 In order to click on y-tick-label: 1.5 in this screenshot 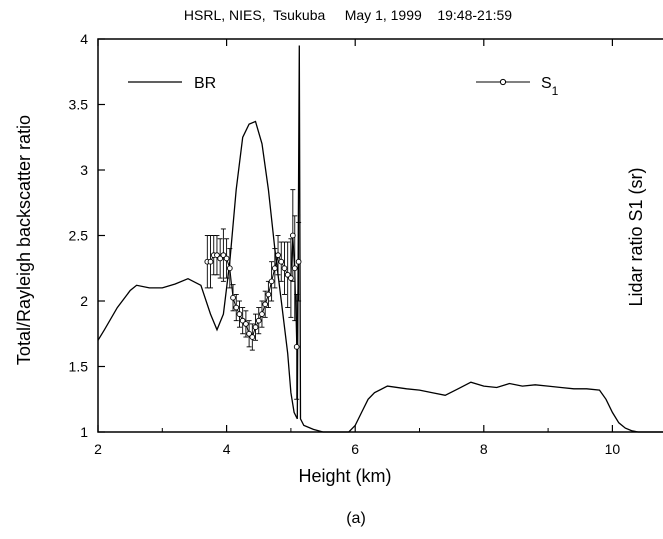, I will do `click(79, 367)`.